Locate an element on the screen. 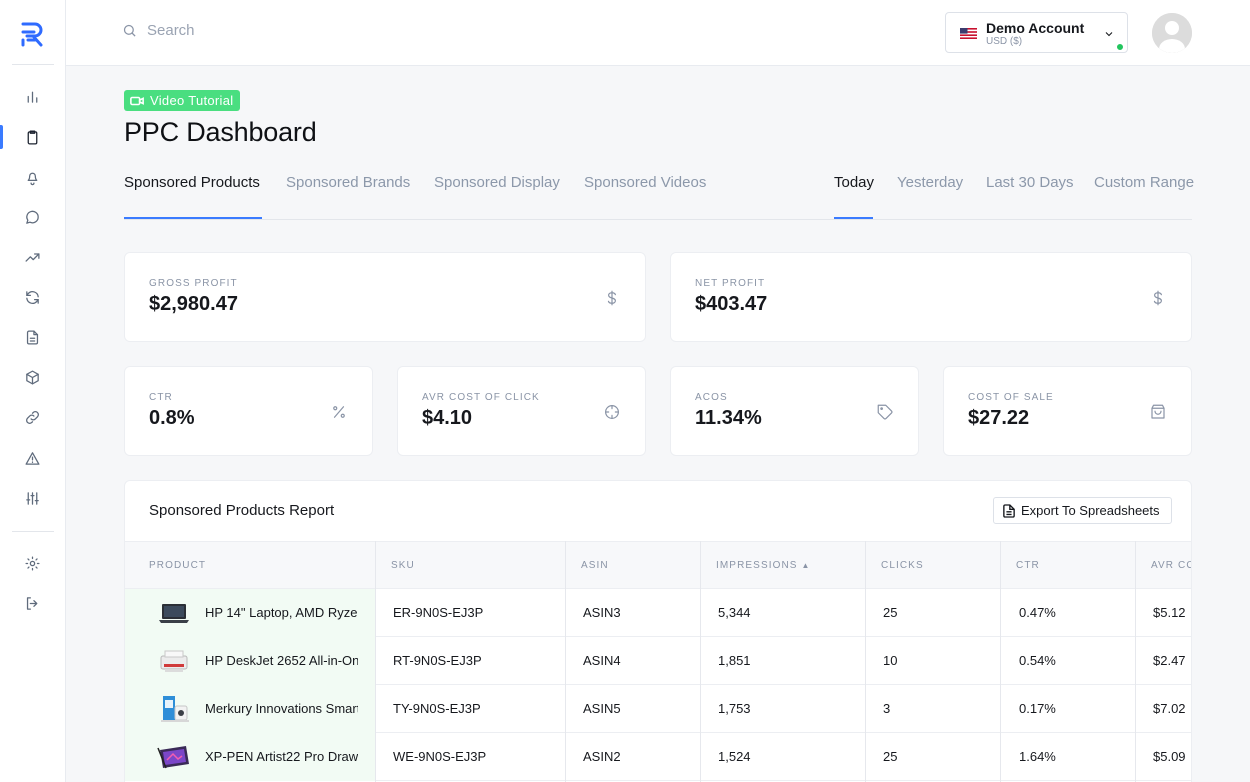 The height and width of the screenshot is (782, 1250). brand-logo is located at coordinates (33, 34).